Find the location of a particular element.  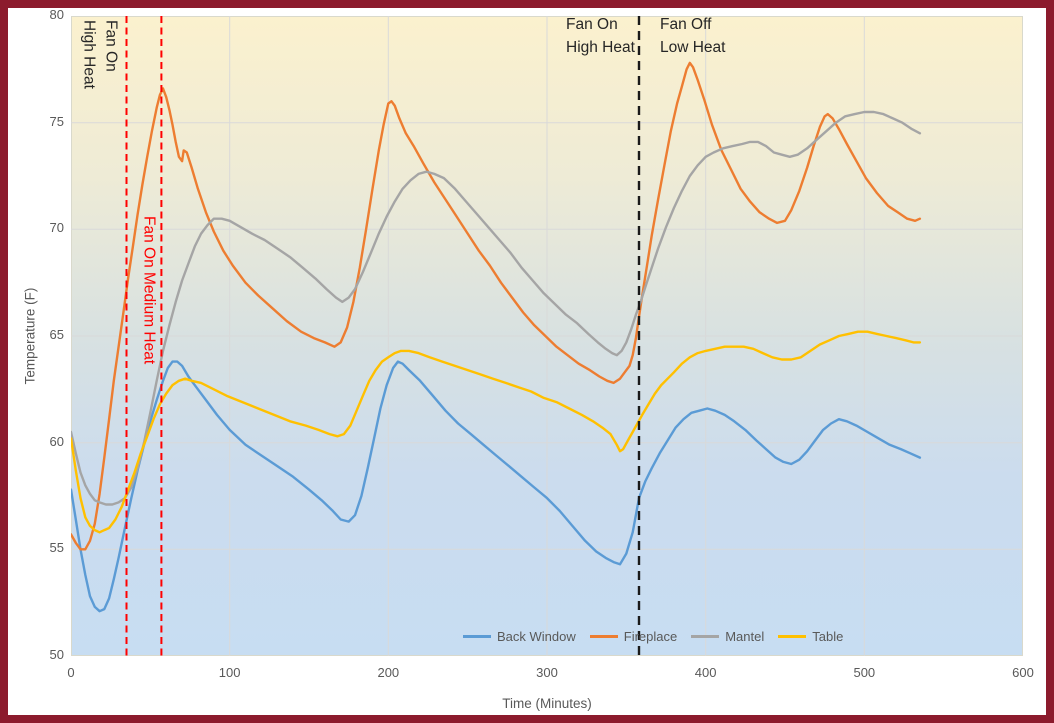

x-tick-label: 200 is located at coordinates (388, 672).